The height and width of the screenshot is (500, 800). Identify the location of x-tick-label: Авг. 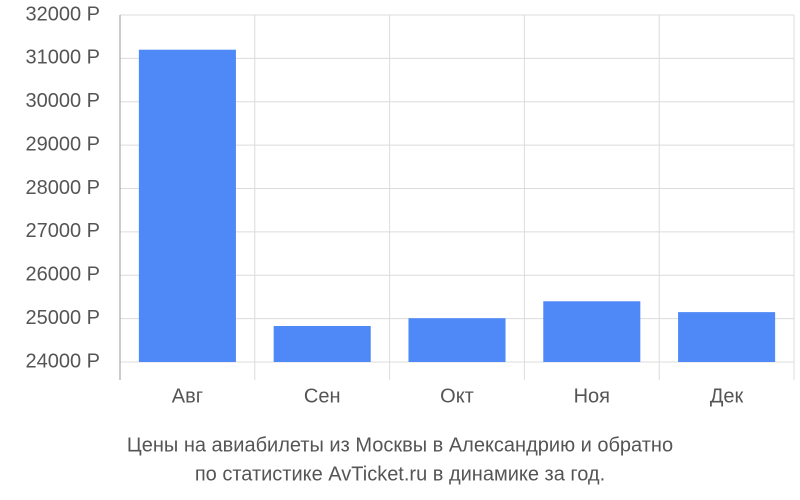
(187, 396).